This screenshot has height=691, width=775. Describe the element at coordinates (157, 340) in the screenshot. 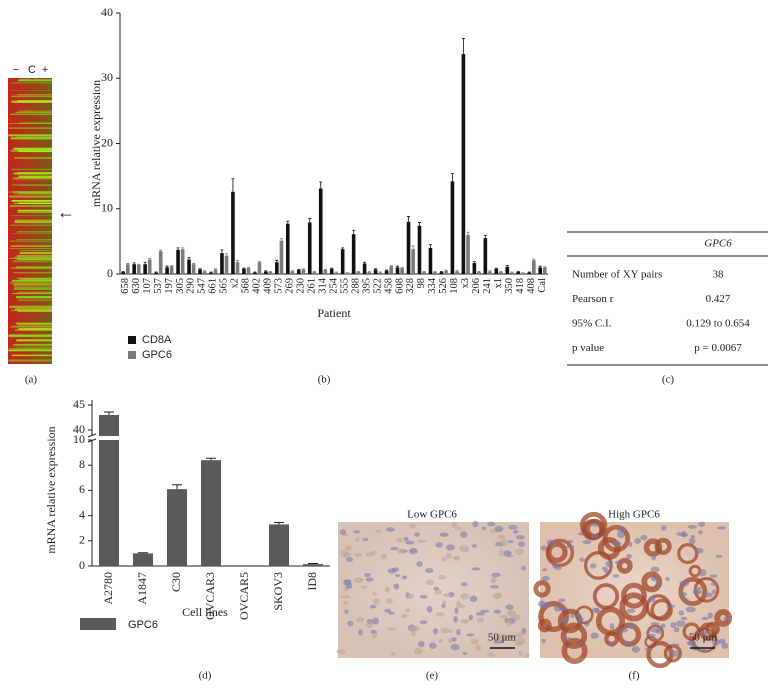

I see `legend-label: CD8A` at that location.